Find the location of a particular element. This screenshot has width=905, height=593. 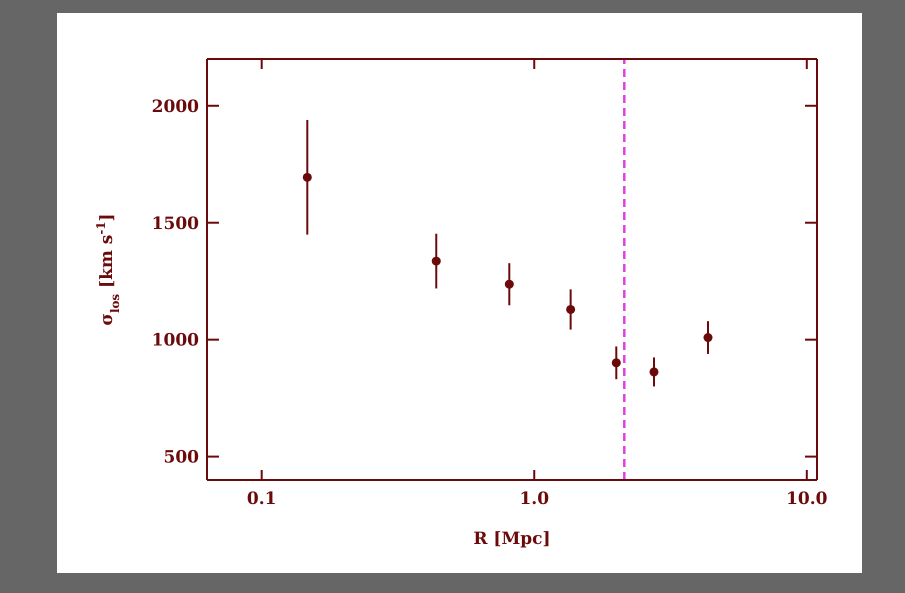

x-tick-label: 0.1 is located at coordinates (261, 499).